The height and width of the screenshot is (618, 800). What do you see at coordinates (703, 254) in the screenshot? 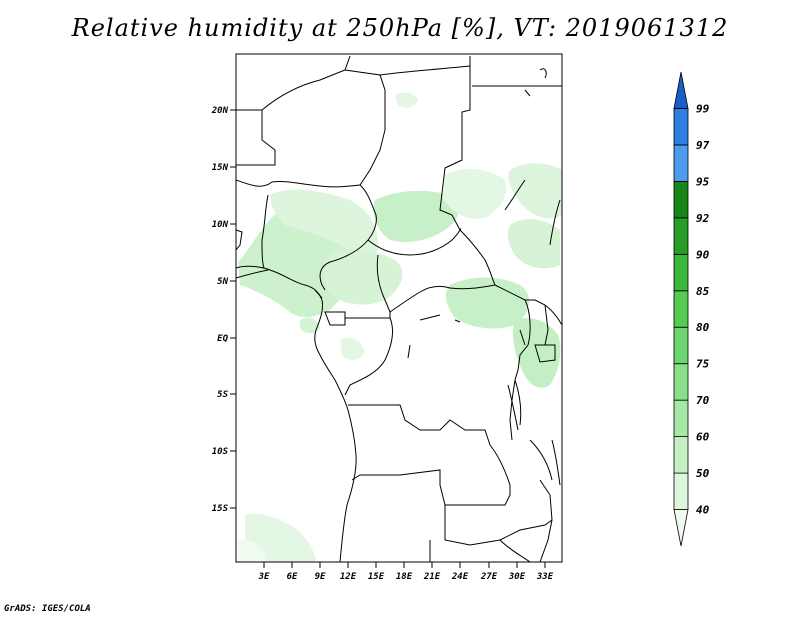
I see `colorbar-label: 90` at bounding box center [703, 254].